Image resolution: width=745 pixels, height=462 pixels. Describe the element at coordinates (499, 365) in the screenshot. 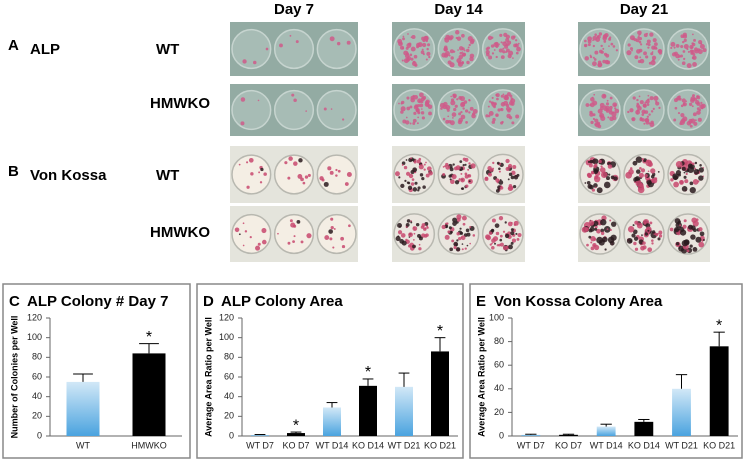

I see `y-tick-label: 60` at that location.